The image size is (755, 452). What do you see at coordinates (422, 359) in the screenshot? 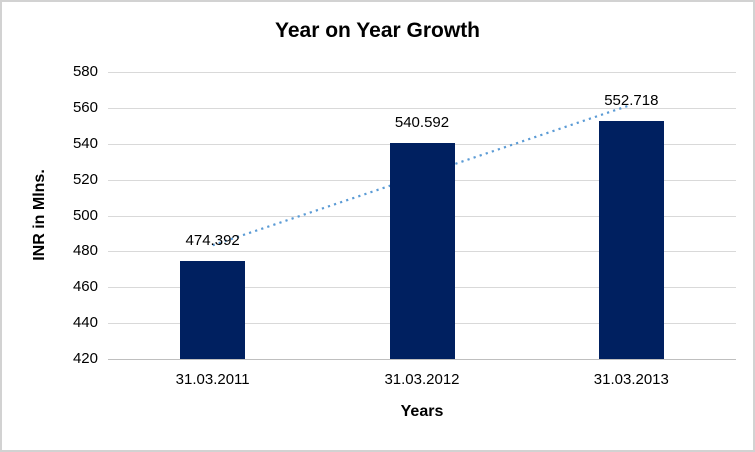
I see `x-axis-line` at bounding box center [422, 359].